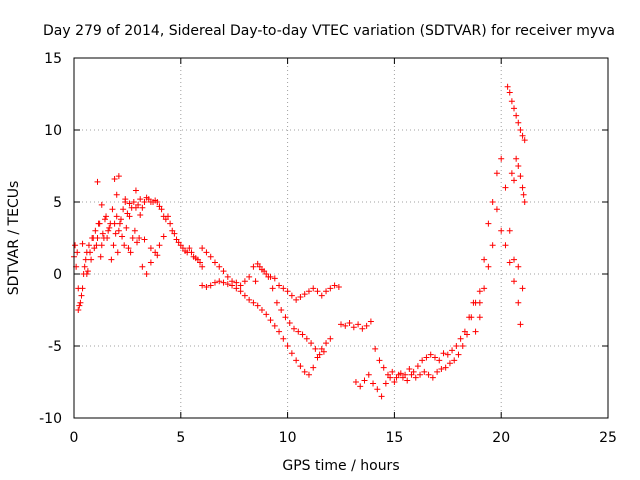  Describe the element at coordinates (180, 438) in the screenshot. I see `x-tick-label: 5` at that location.